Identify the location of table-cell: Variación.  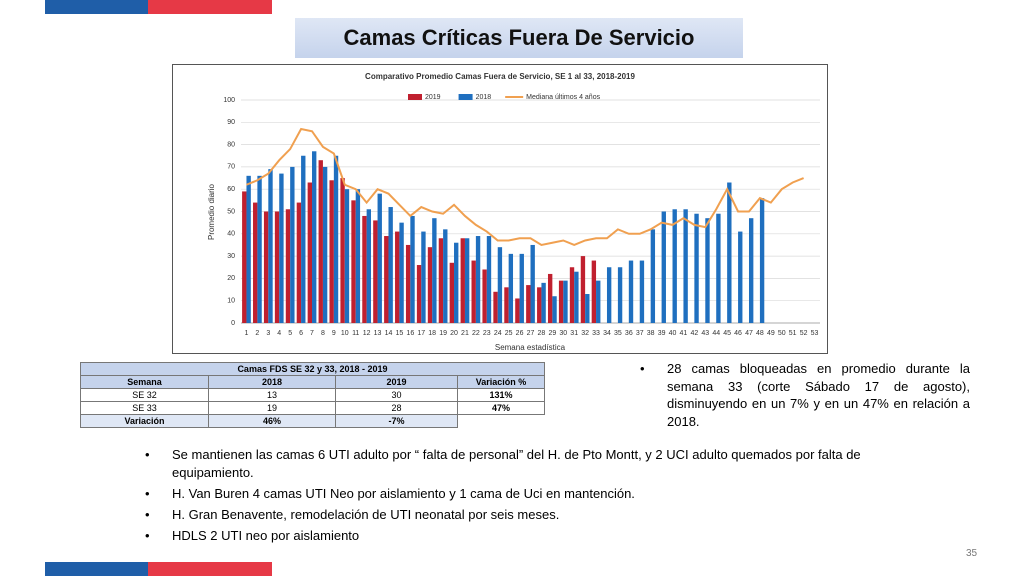
(144, 421).